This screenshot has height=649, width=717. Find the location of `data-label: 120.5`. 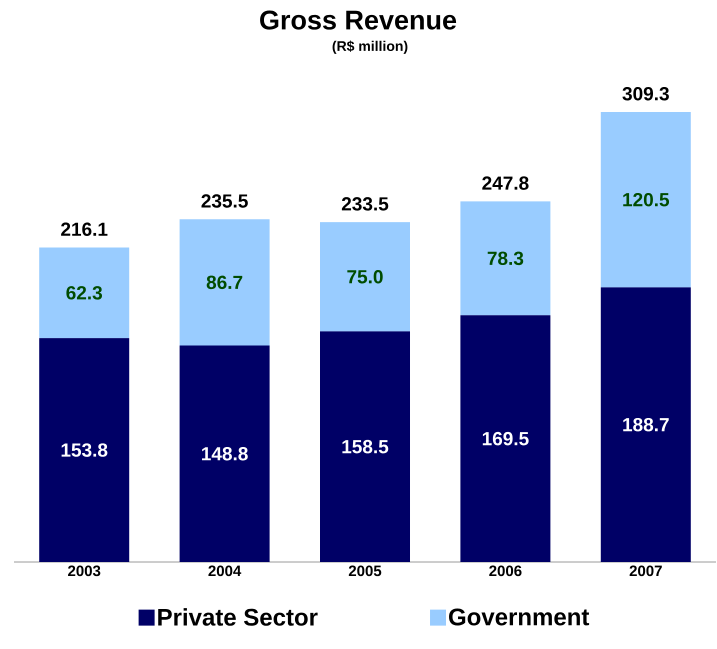

data-label: 120.5 is located at coordinates (646, 199).